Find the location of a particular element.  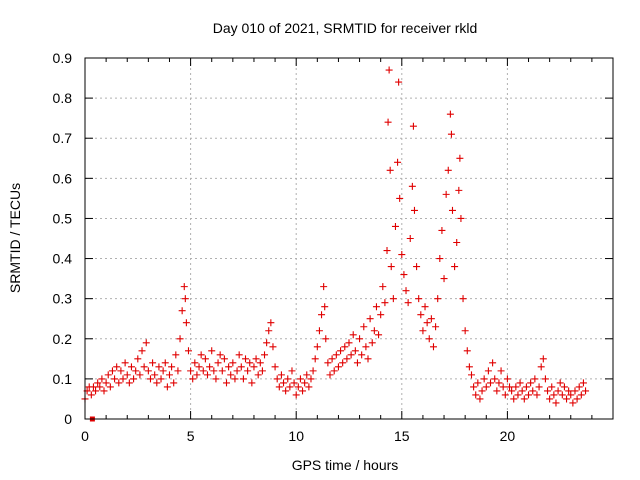

y-tick-label: 0.4 is located at coordinates (63, 259).